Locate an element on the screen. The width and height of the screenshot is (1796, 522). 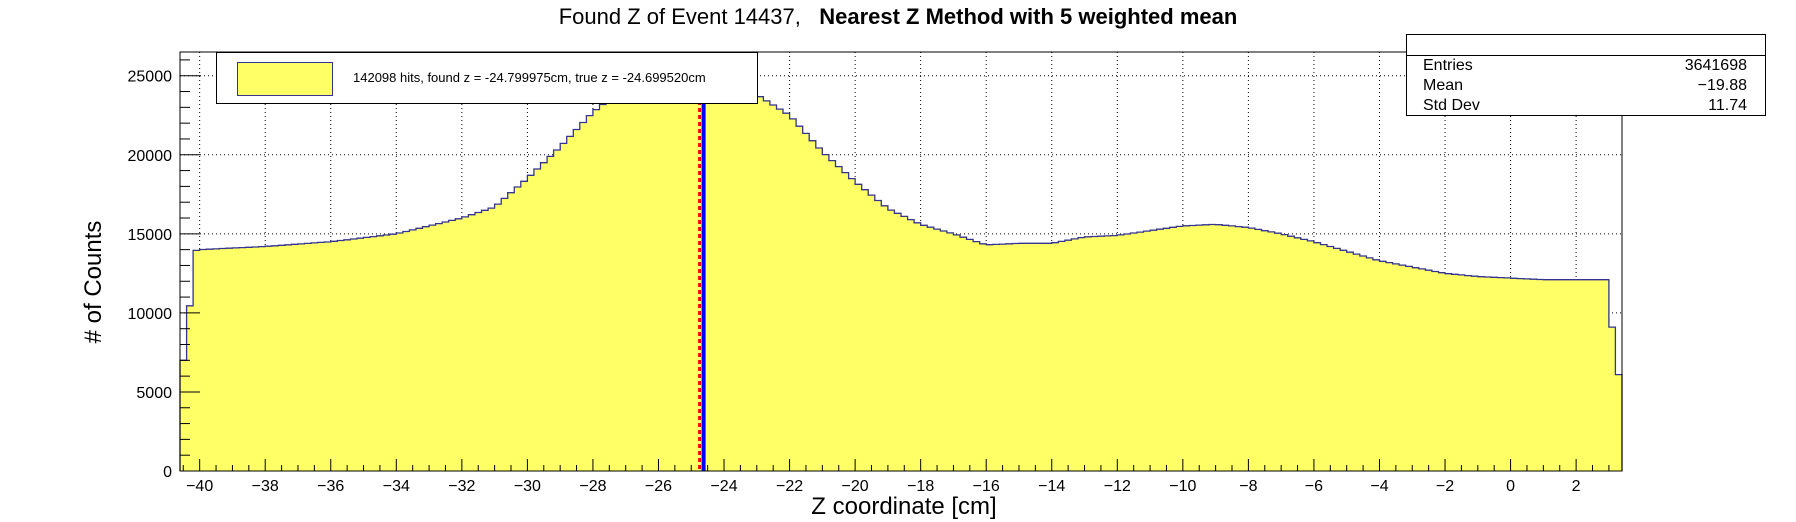
x-tick-label: −8 is located at coordinates (1248, 486).